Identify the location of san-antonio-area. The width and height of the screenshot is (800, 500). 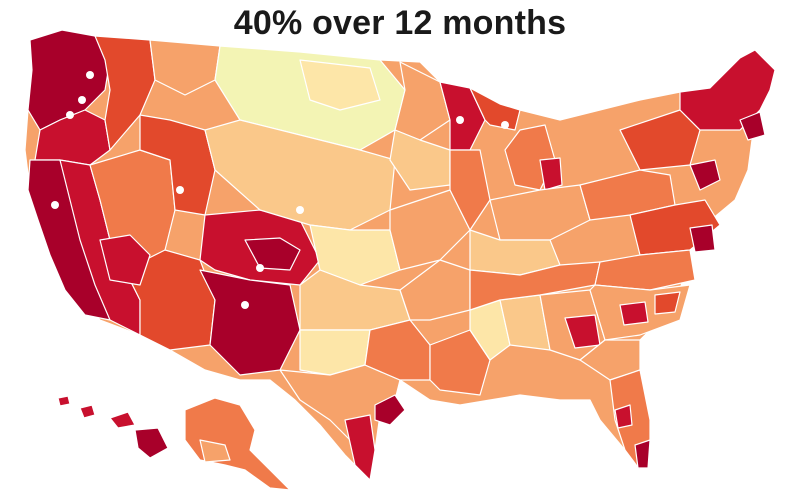
(360, 447).